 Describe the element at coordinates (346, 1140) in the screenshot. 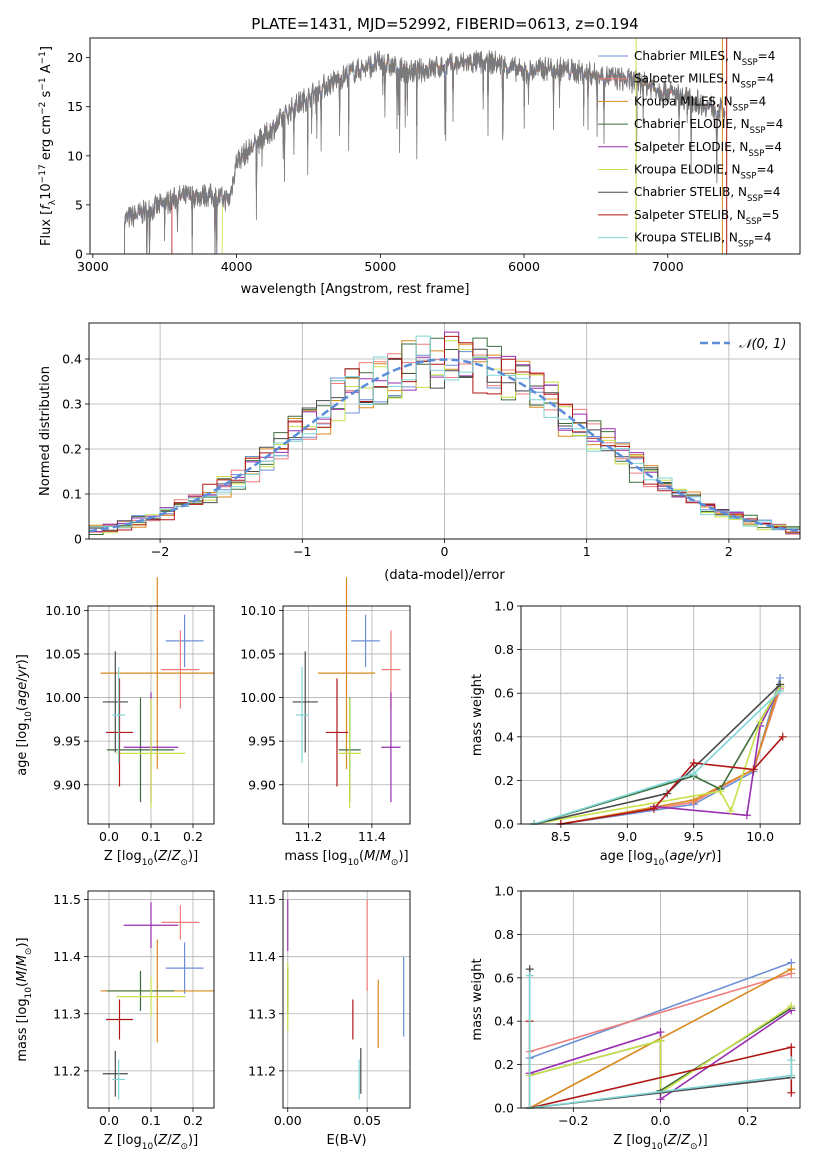

I see `x-axis-label: E(B-V)` at that location.